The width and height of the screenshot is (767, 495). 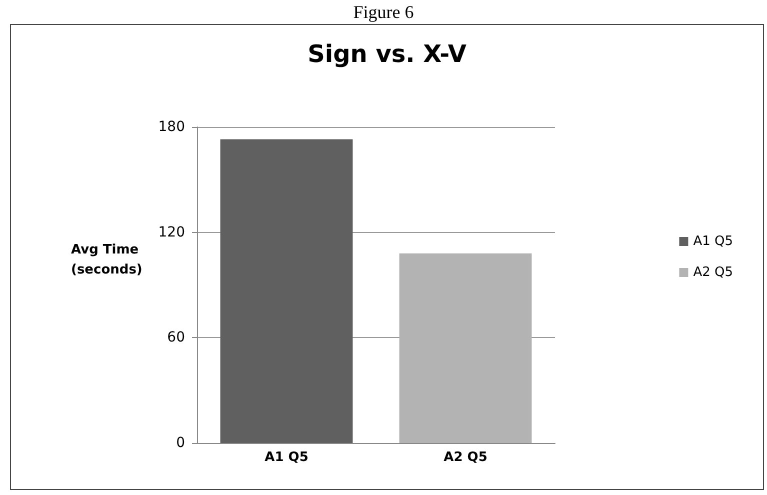 I want to click on y-tick-label: 0, so click(x=180, y=443).